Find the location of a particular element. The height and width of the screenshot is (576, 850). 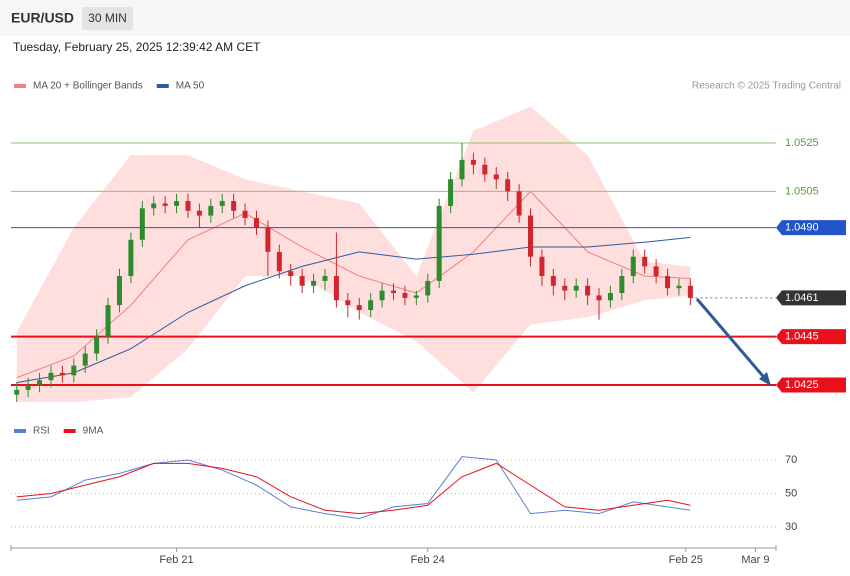

header-bar is located at coordinates (425, 18).